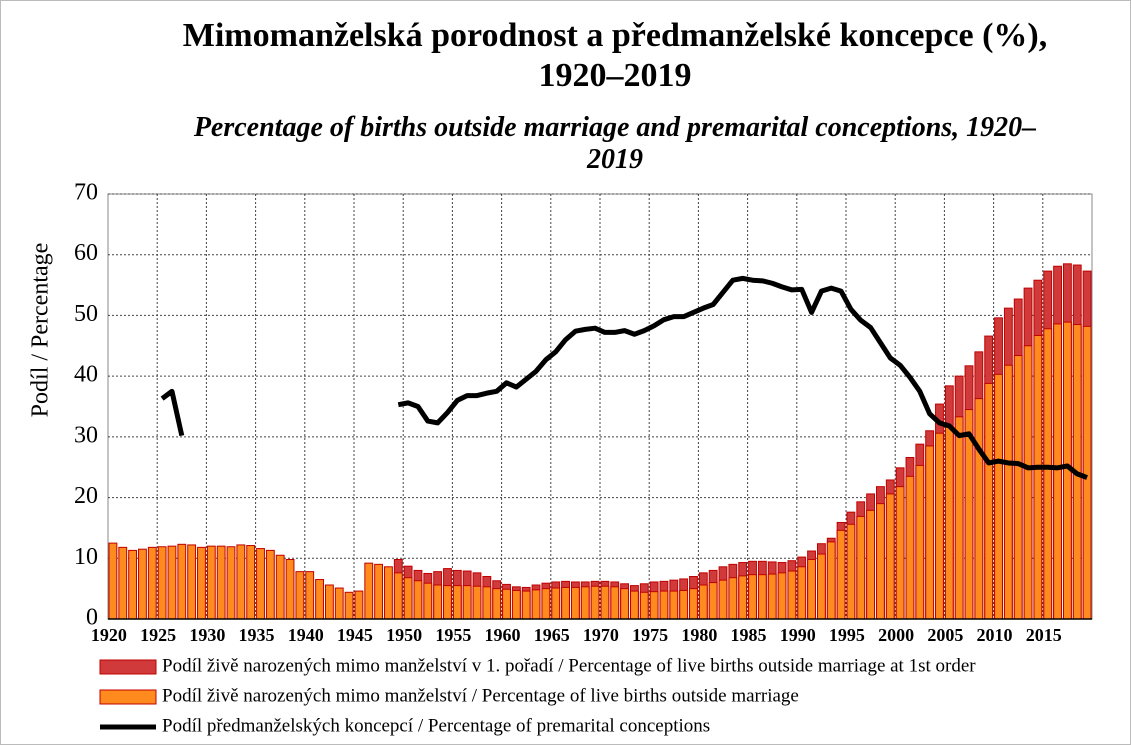 The width and height of the screenshot is (1131, 745). Describe the element at coordinates (552, 635) in the screenshot. I see `x-tick-label: 1965` at that location.